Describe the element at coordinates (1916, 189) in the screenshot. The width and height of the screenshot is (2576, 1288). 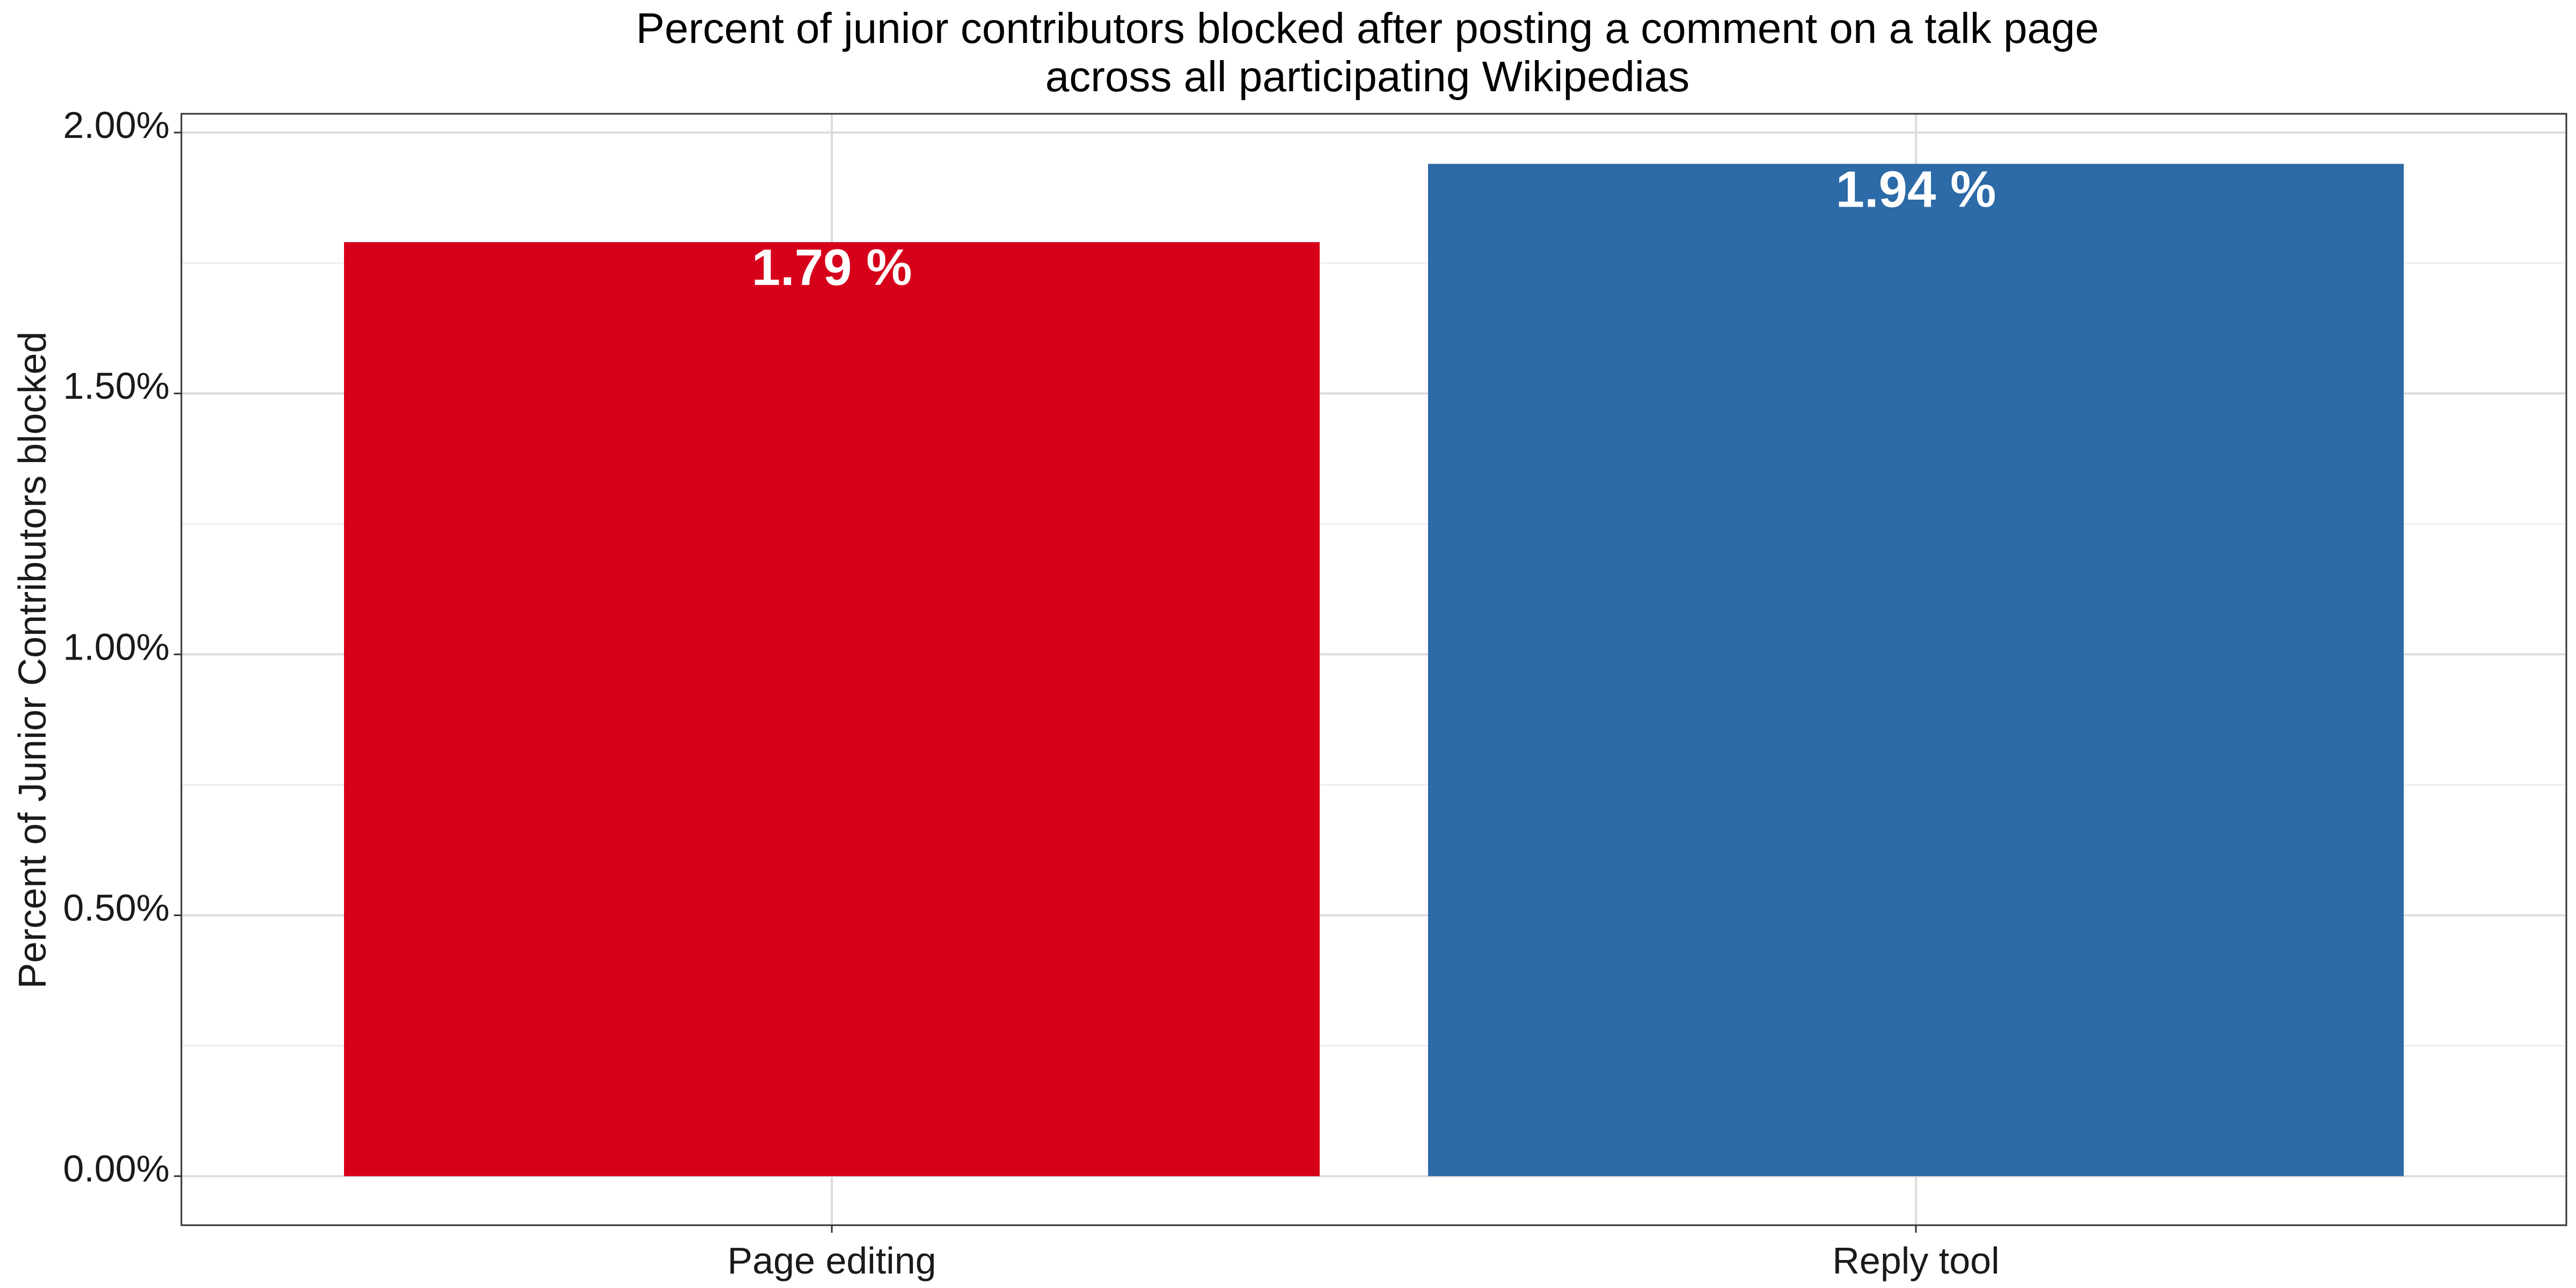
I see `data-label: 1.94 %` at that location.